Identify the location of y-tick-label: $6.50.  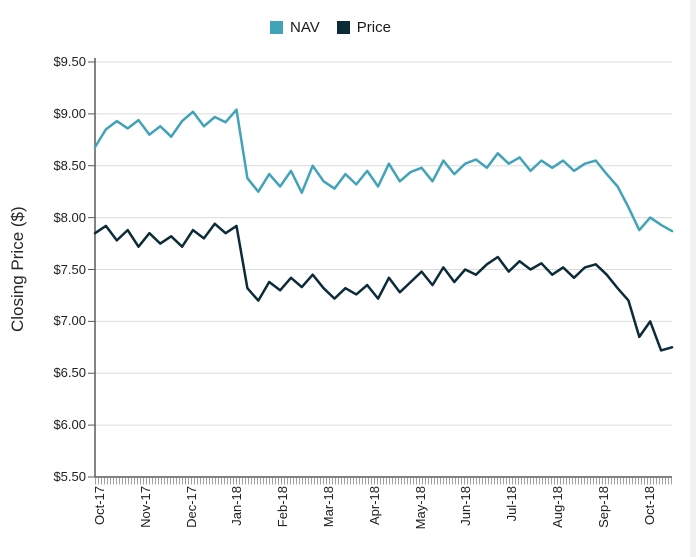
(69, 373).